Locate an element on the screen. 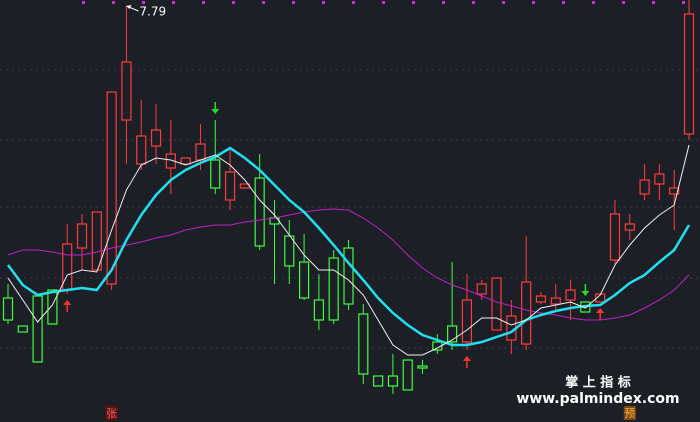  max-pointer-head is located at coordinates (129, 7).